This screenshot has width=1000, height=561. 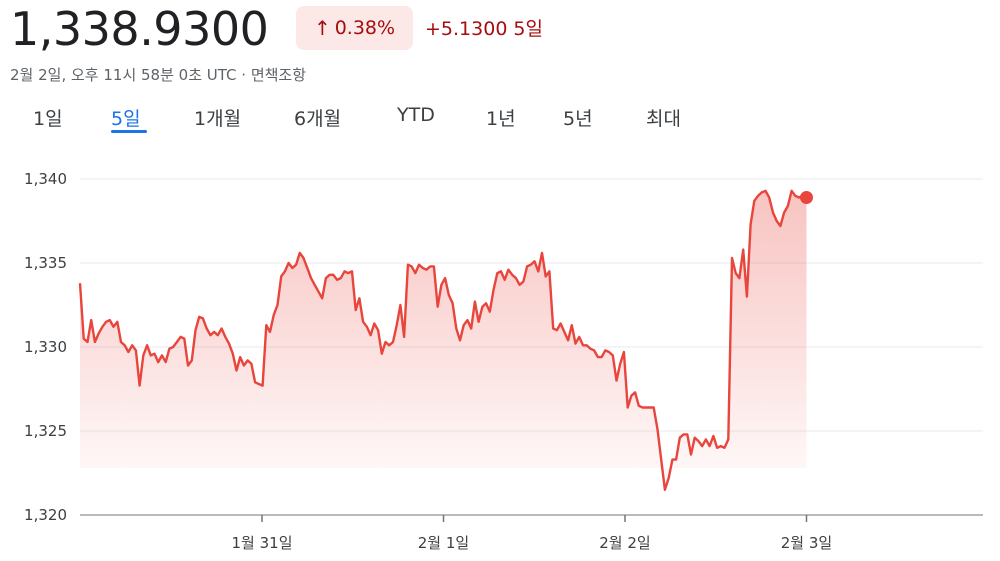 I want to click on tab-5y: 5년, so click(x=578, y=119).